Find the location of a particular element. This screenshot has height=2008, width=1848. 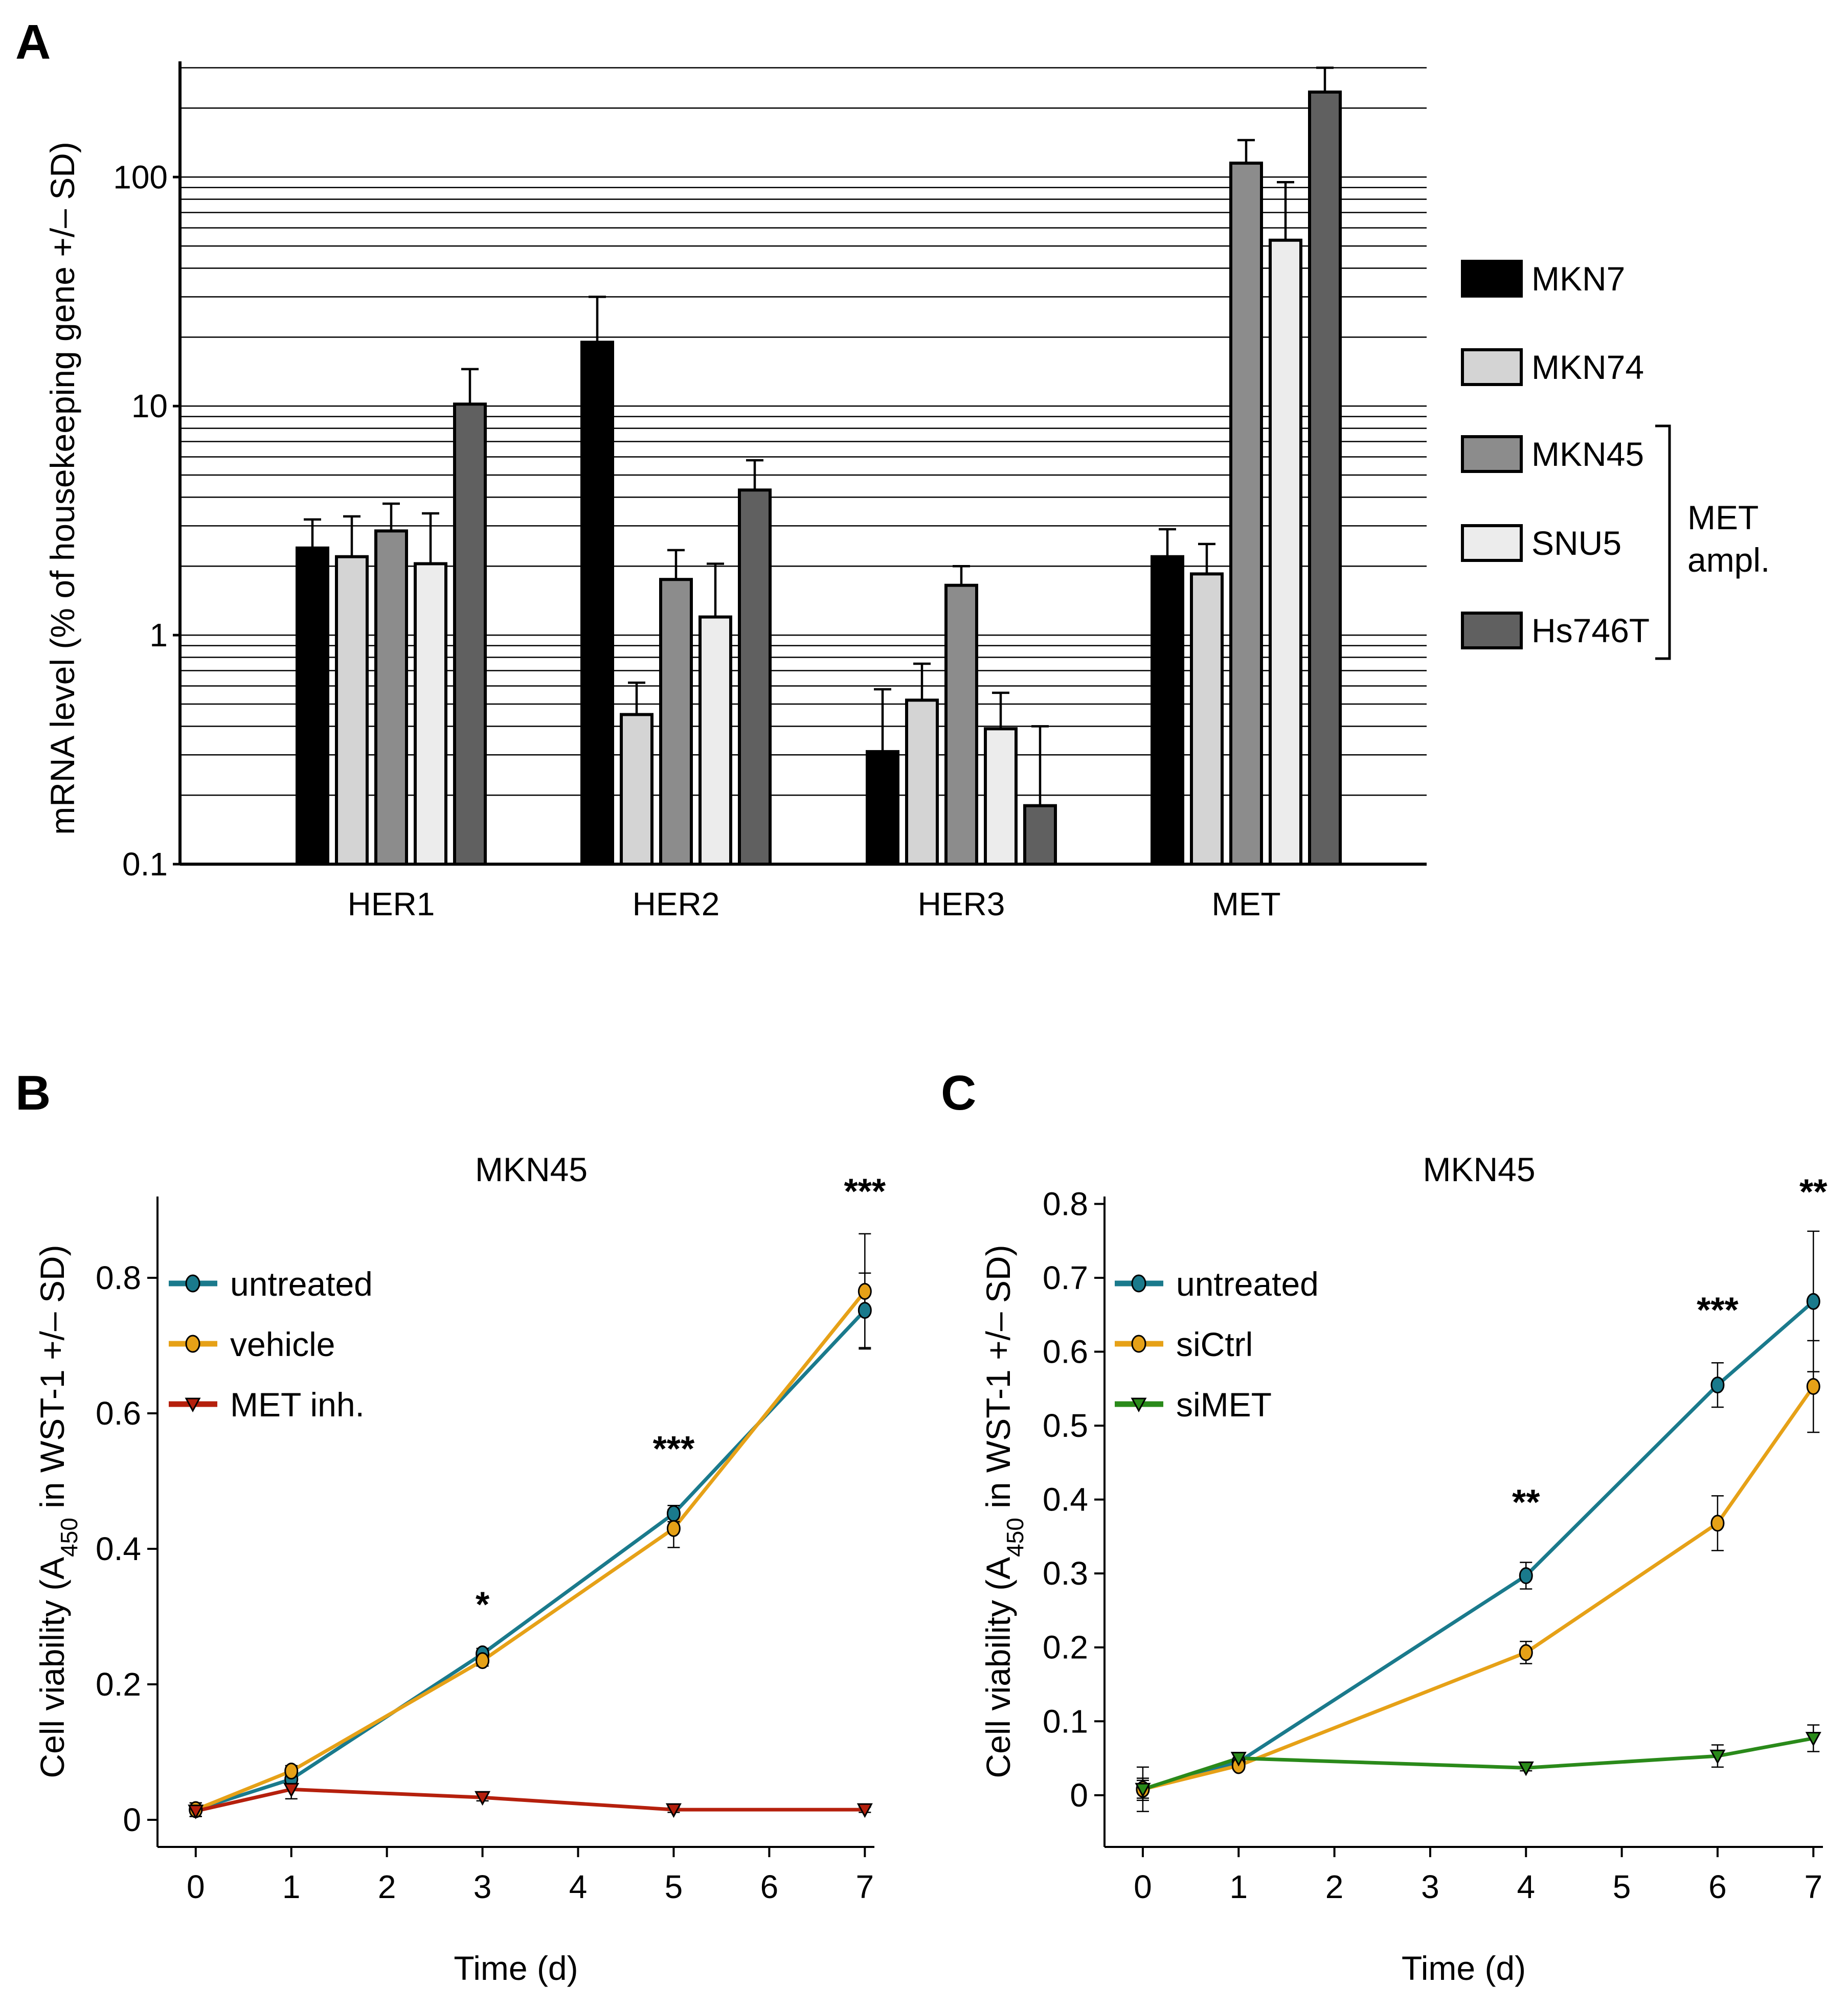

bar-mkn74-her1 is located at coordinates (352, 710).